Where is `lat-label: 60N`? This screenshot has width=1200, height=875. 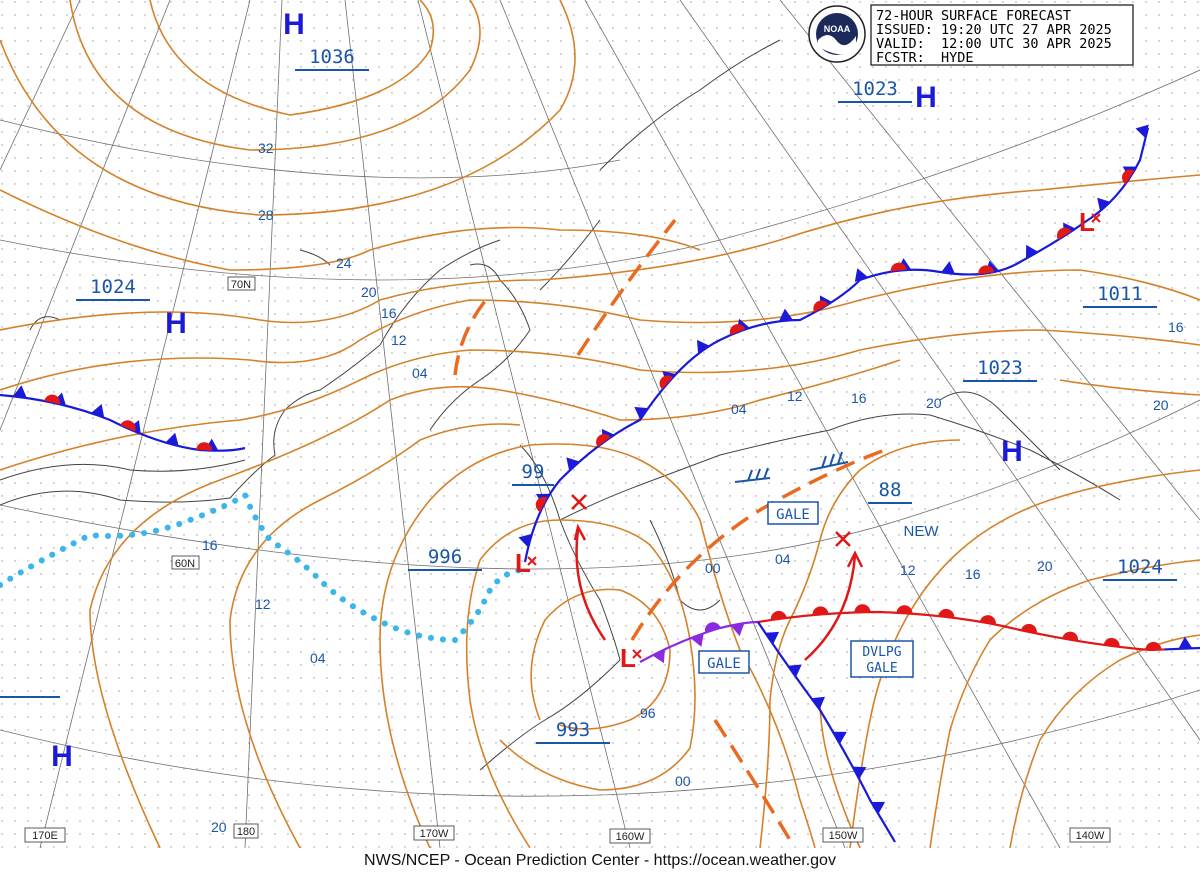
lat-label: 60N is located at coordinates (185, 564).